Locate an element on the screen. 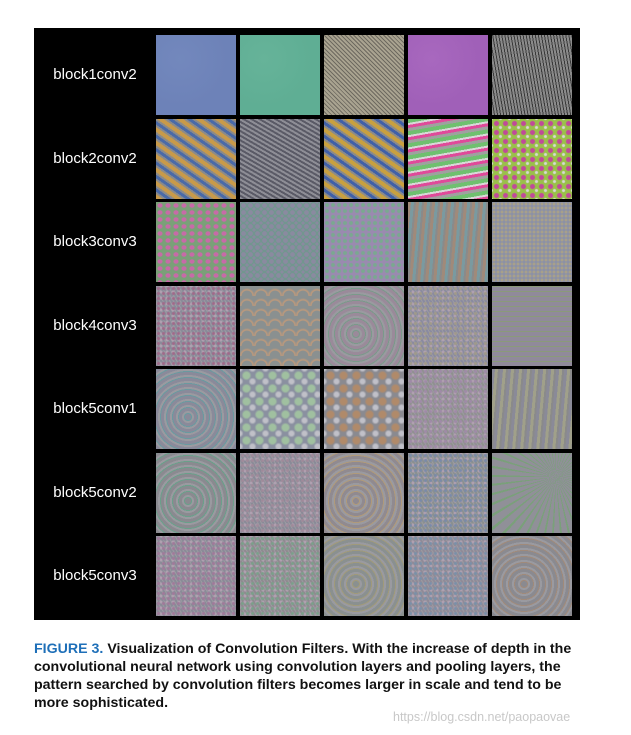  row-label: block5conv2 is located at coordinates (95, 492).